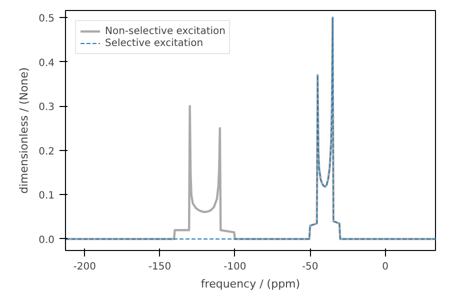  I want to click on x-tick-label: -200, so click(84, 267).